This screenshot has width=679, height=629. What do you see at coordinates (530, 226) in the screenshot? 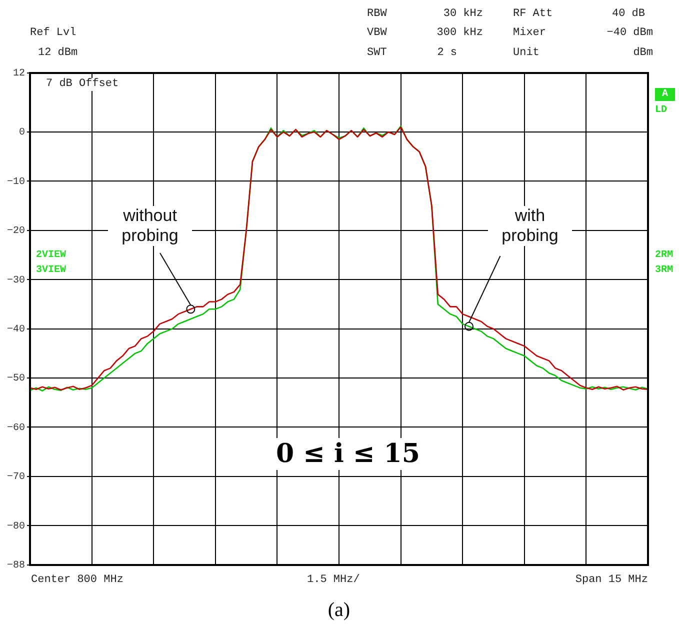
I see `text: with probing` at bounding box center [530, 226].